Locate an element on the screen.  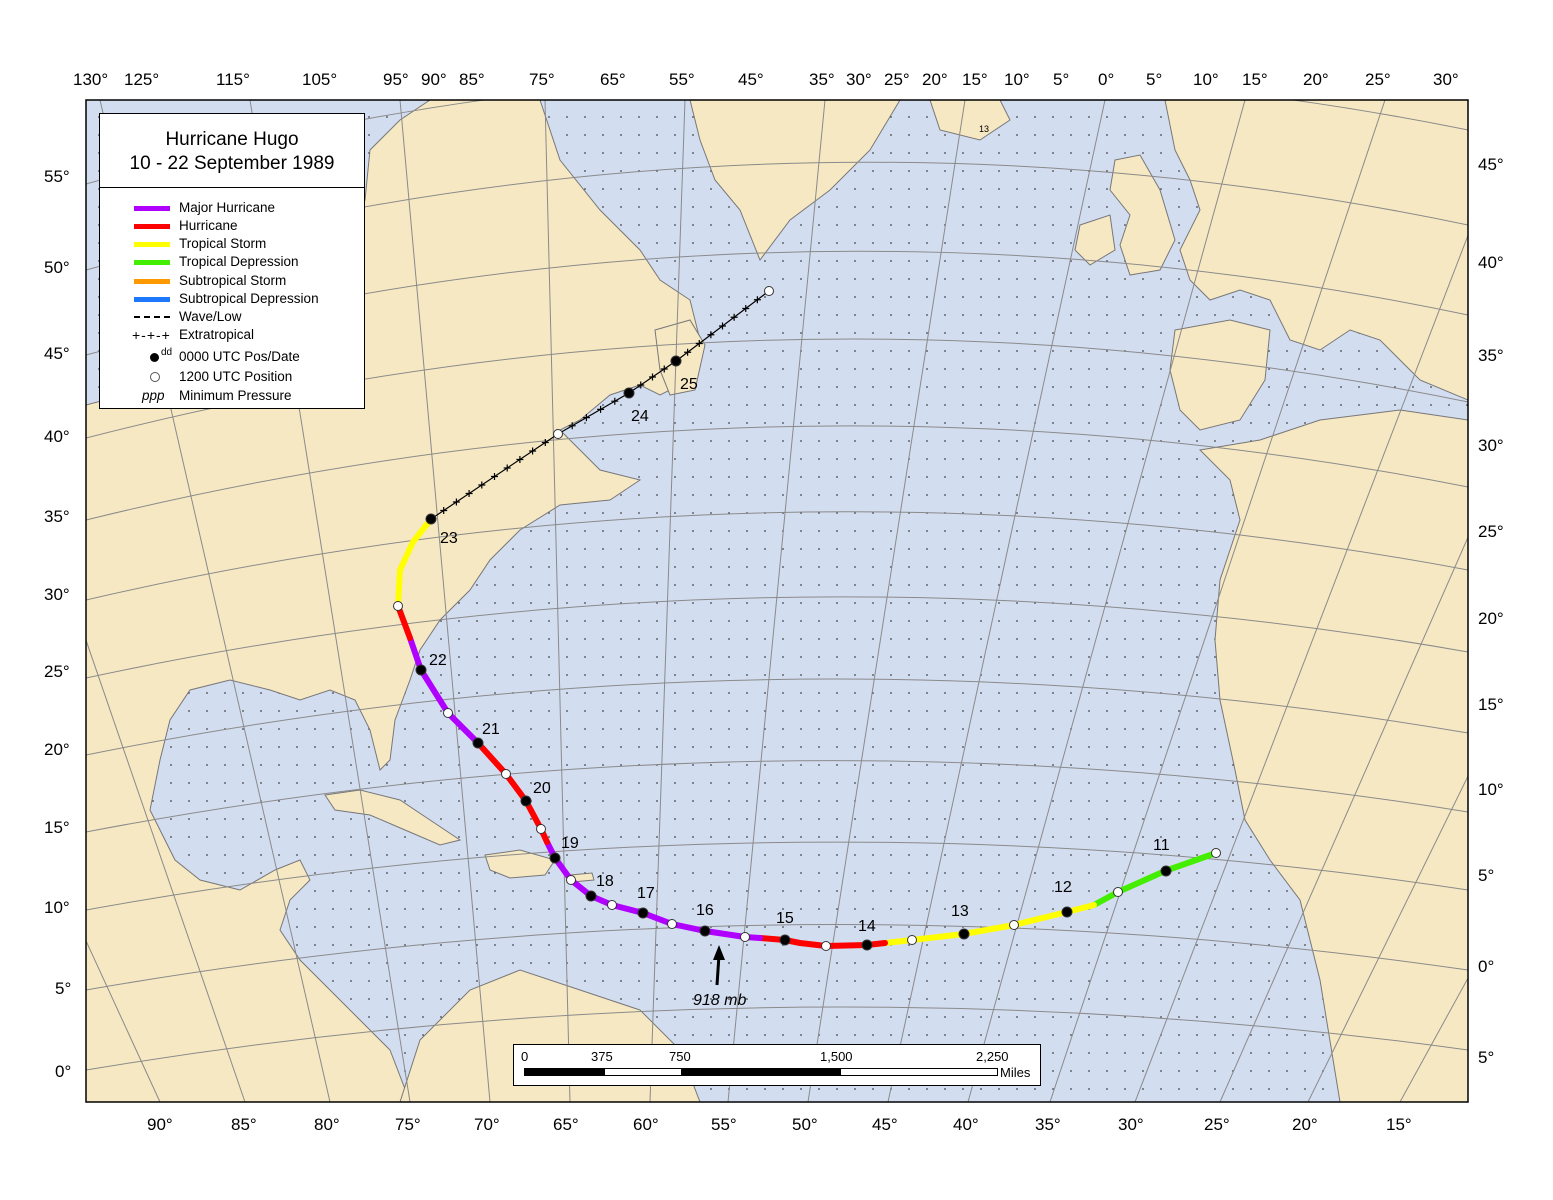
longitude-label: 65° is located at coordinates (613, 79).